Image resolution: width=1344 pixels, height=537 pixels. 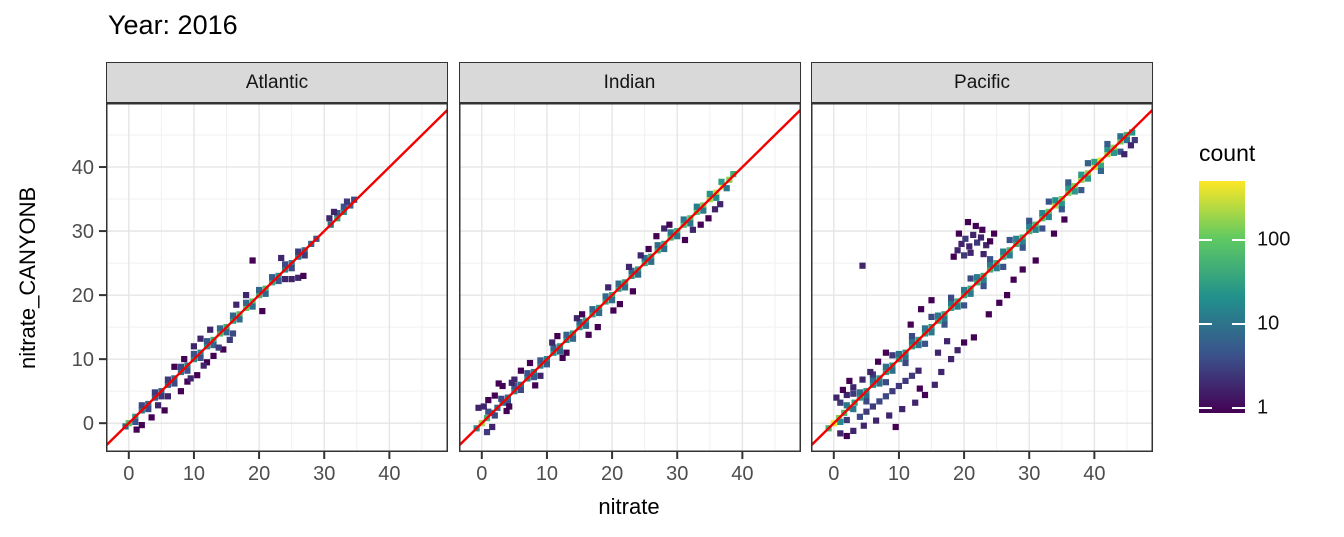 What do you see at coordinates (277, 82) in the screenshot?
I see `facet-strip-label: Atlantic` at bounding box center [277, 82].